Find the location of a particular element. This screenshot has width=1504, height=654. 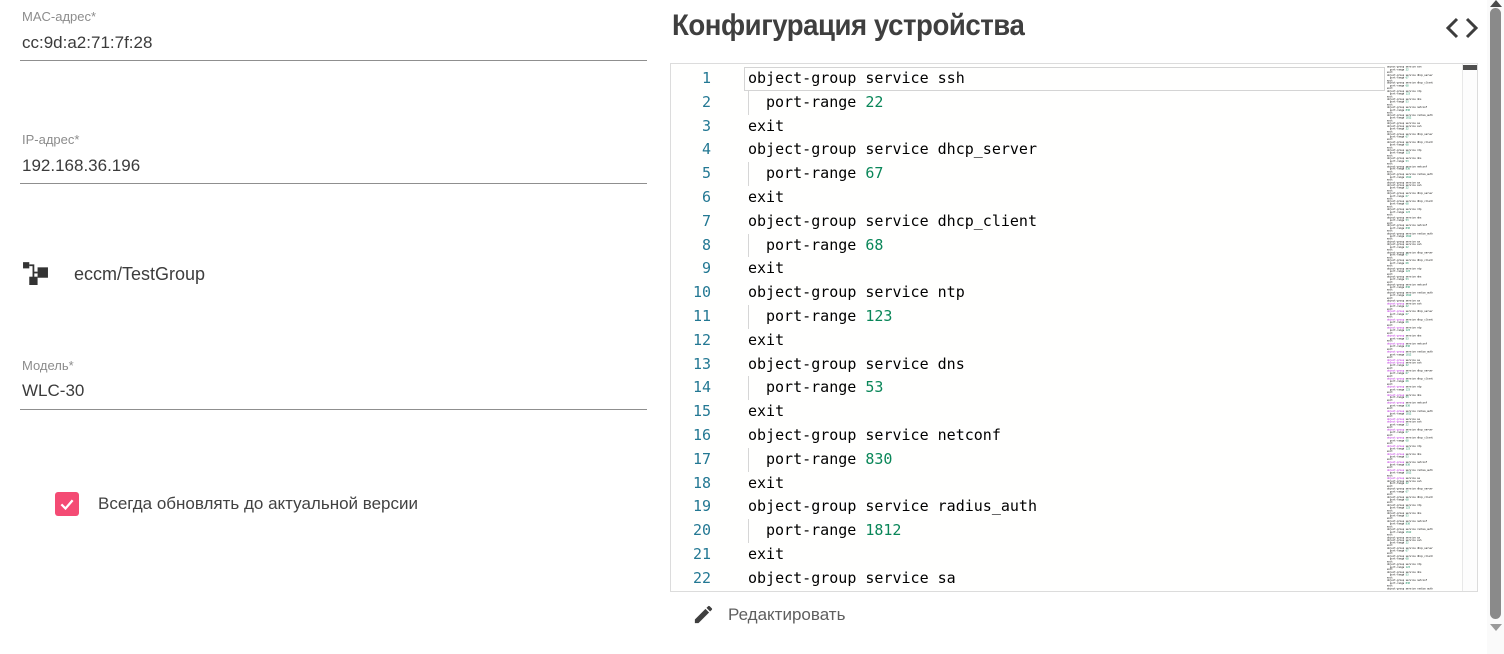

line-number: 8 is located at coordinates (706, 244).